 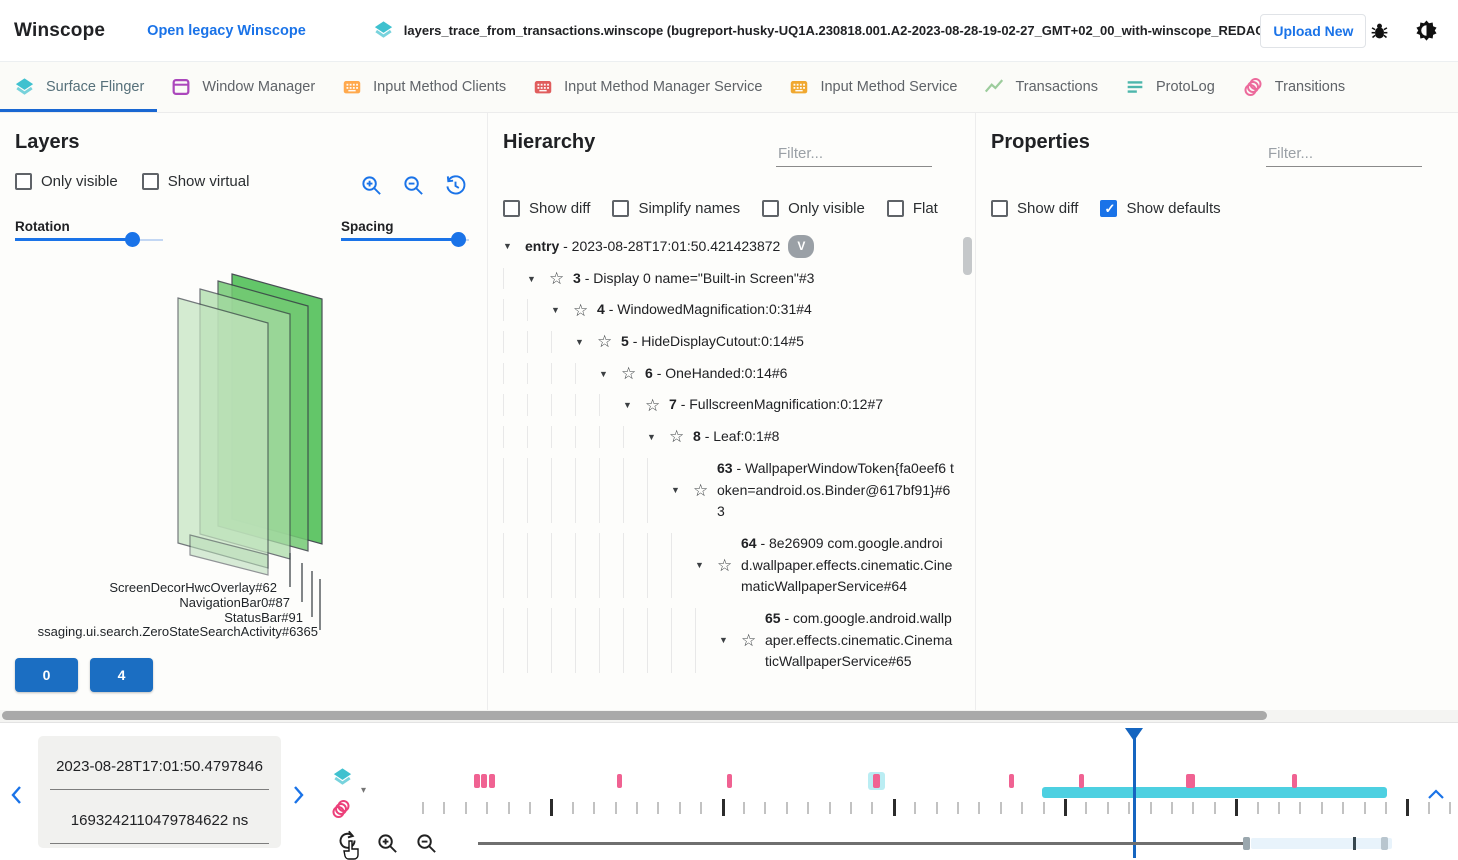 What do you see at coordinates (298, 795) in the screenshot?
I see `next-entry-button` at bounding box center [298, 795].